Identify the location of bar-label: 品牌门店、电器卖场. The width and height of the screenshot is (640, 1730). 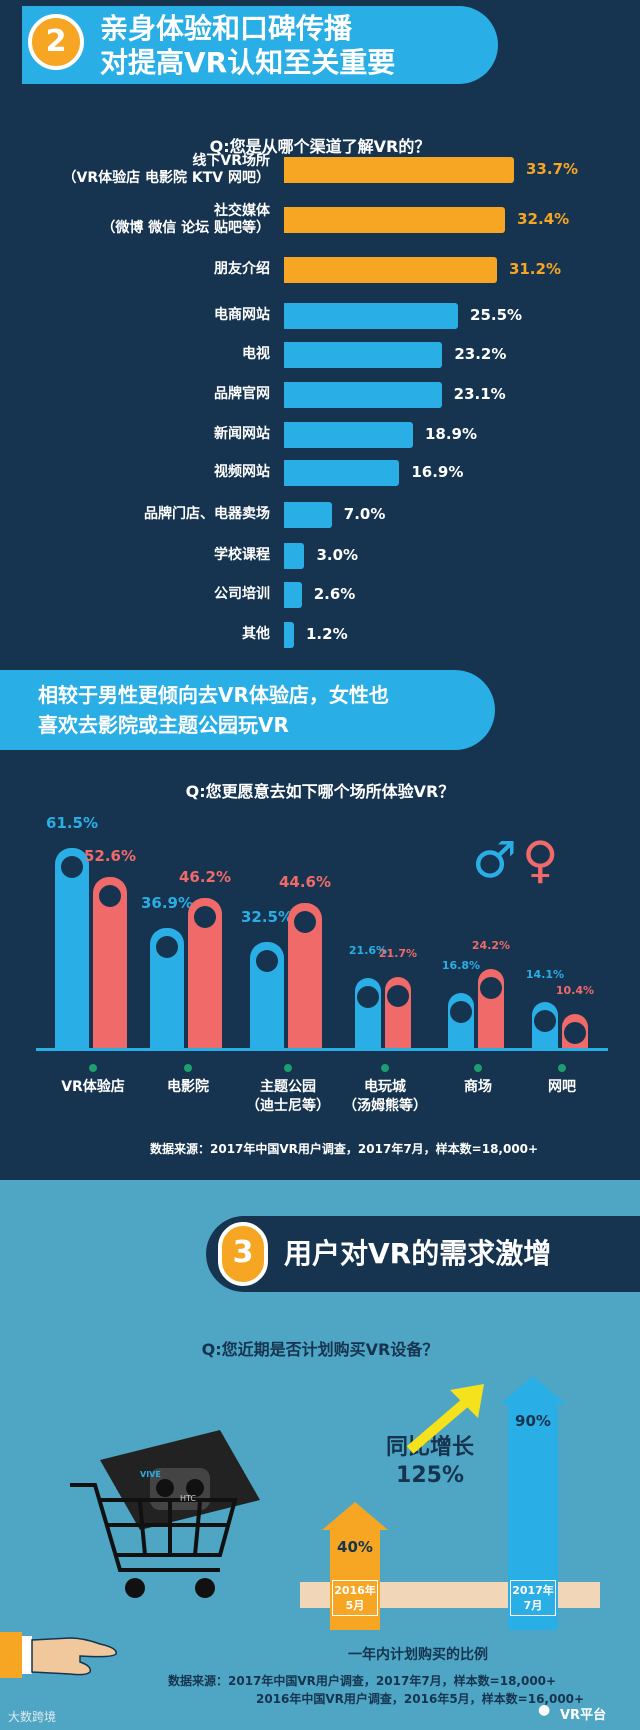
(207, 514).